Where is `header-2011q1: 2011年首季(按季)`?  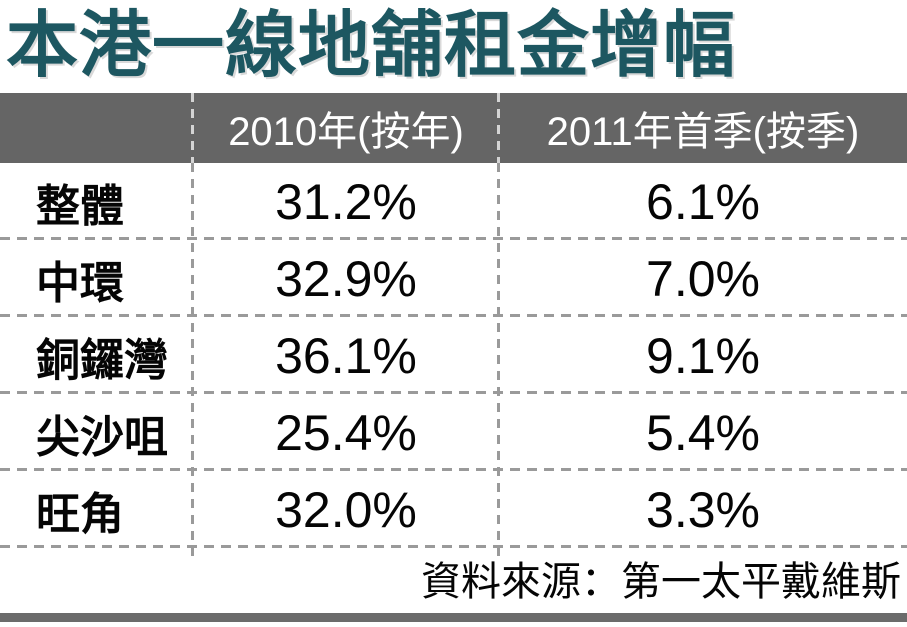 header-2011q1: 2011年首季(按季) is located at coordinates (703, 132).